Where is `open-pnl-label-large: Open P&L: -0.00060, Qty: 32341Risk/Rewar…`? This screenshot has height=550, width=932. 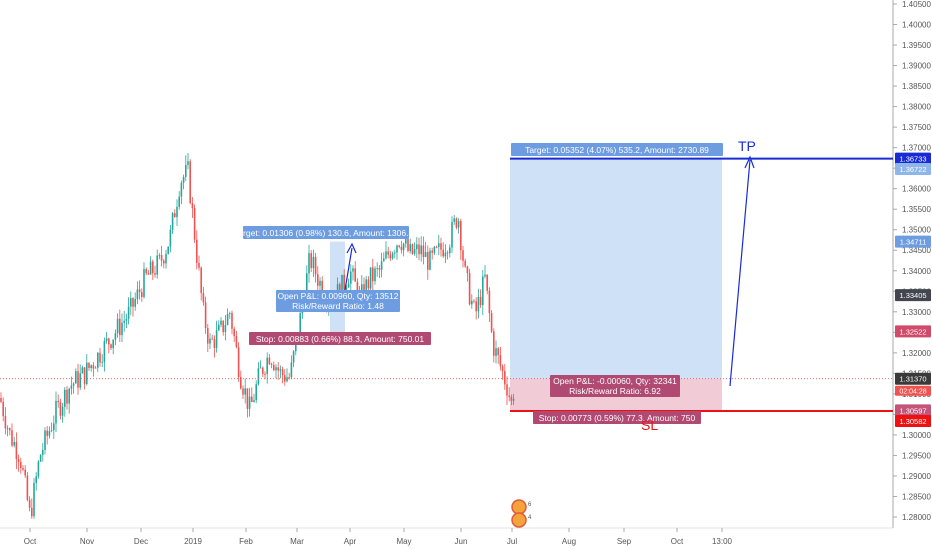 open-pnl-label-large: Open P&L: -0.00060, Qty: 32341Risk/Rewar… is located at coordinates (615, 386).